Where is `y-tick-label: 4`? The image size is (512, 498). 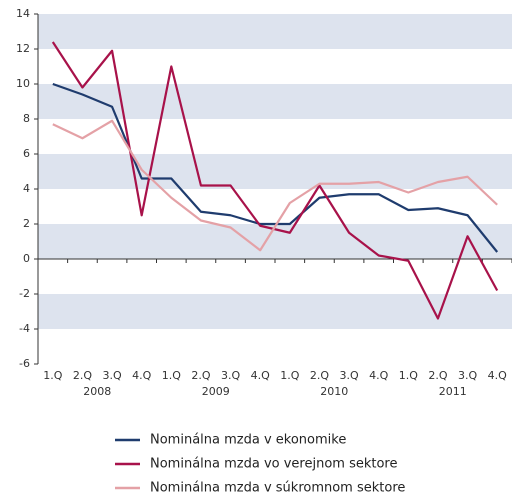
y-tick-label: 4 is located at coordinates (26, 188).